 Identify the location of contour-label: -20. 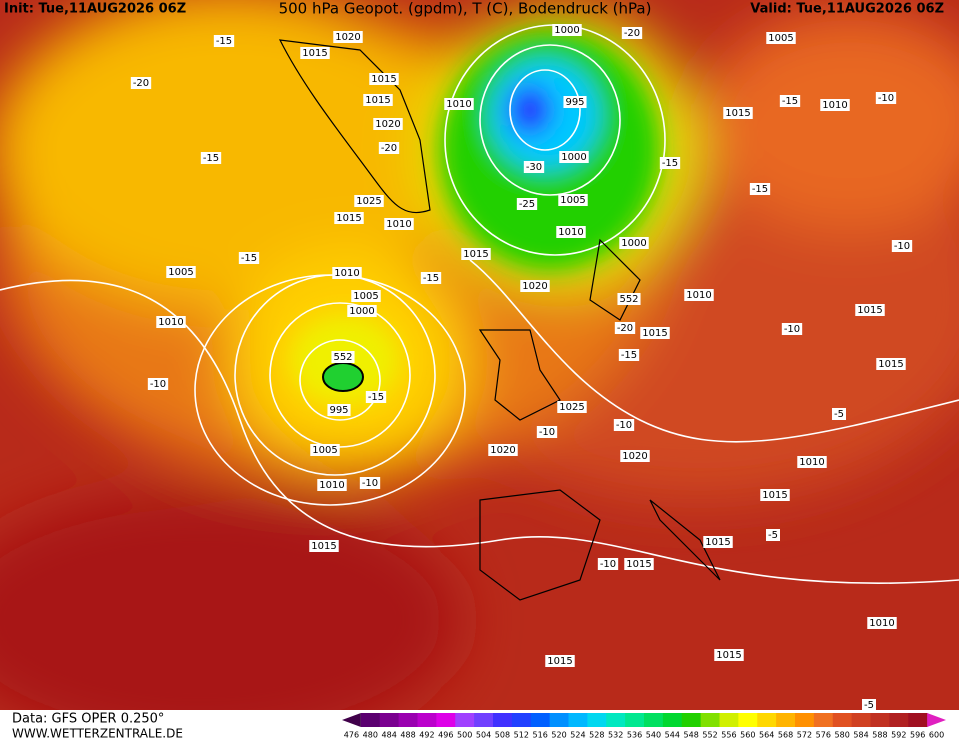
(389, 148).